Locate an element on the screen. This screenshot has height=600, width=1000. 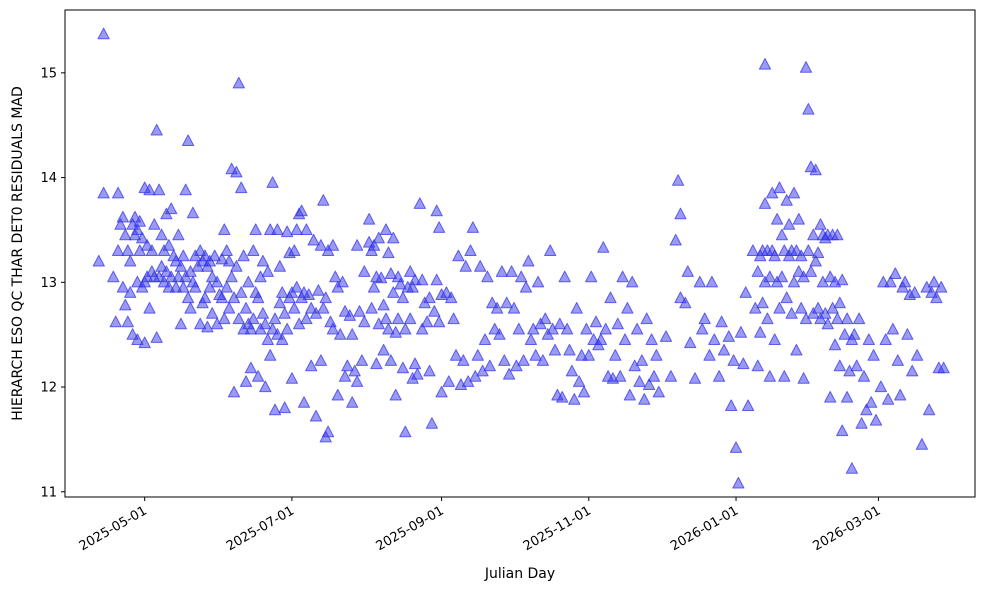
y-axis-label: HIERARCH ESO QC THAR DET0 RESIDUALS MAD is located at coordinates (18, 253).